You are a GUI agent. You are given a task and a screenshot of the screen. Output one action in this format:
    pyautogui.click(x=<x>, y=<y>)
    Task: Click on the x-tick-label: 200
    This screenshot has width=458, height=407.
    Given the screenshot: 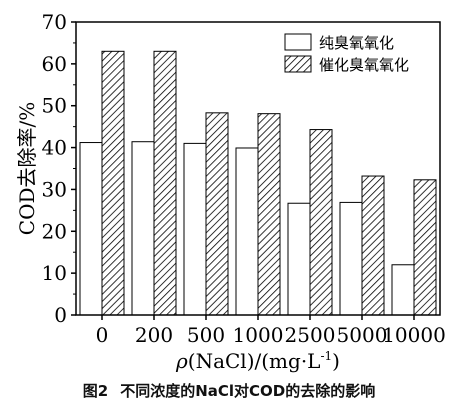 What is the action you would take?
    pyautogui.click(x=154, y=335)
    